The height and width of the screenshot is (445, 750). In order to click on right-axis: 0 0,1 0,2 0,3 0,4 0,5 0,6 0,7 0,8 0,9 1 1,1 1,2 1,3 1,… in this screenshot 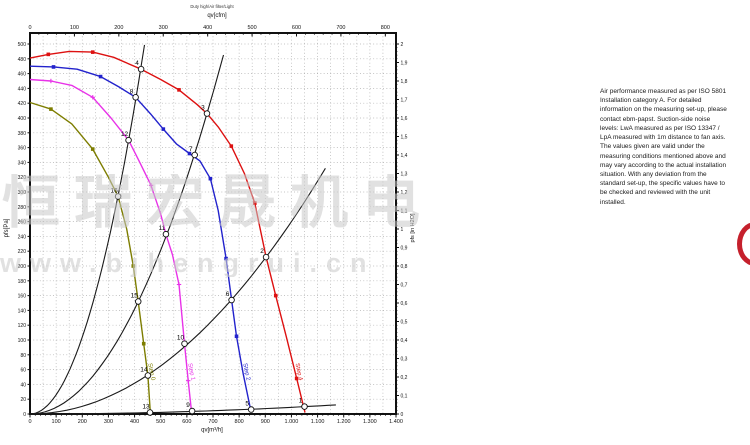, I will do `click(406, 230)`.